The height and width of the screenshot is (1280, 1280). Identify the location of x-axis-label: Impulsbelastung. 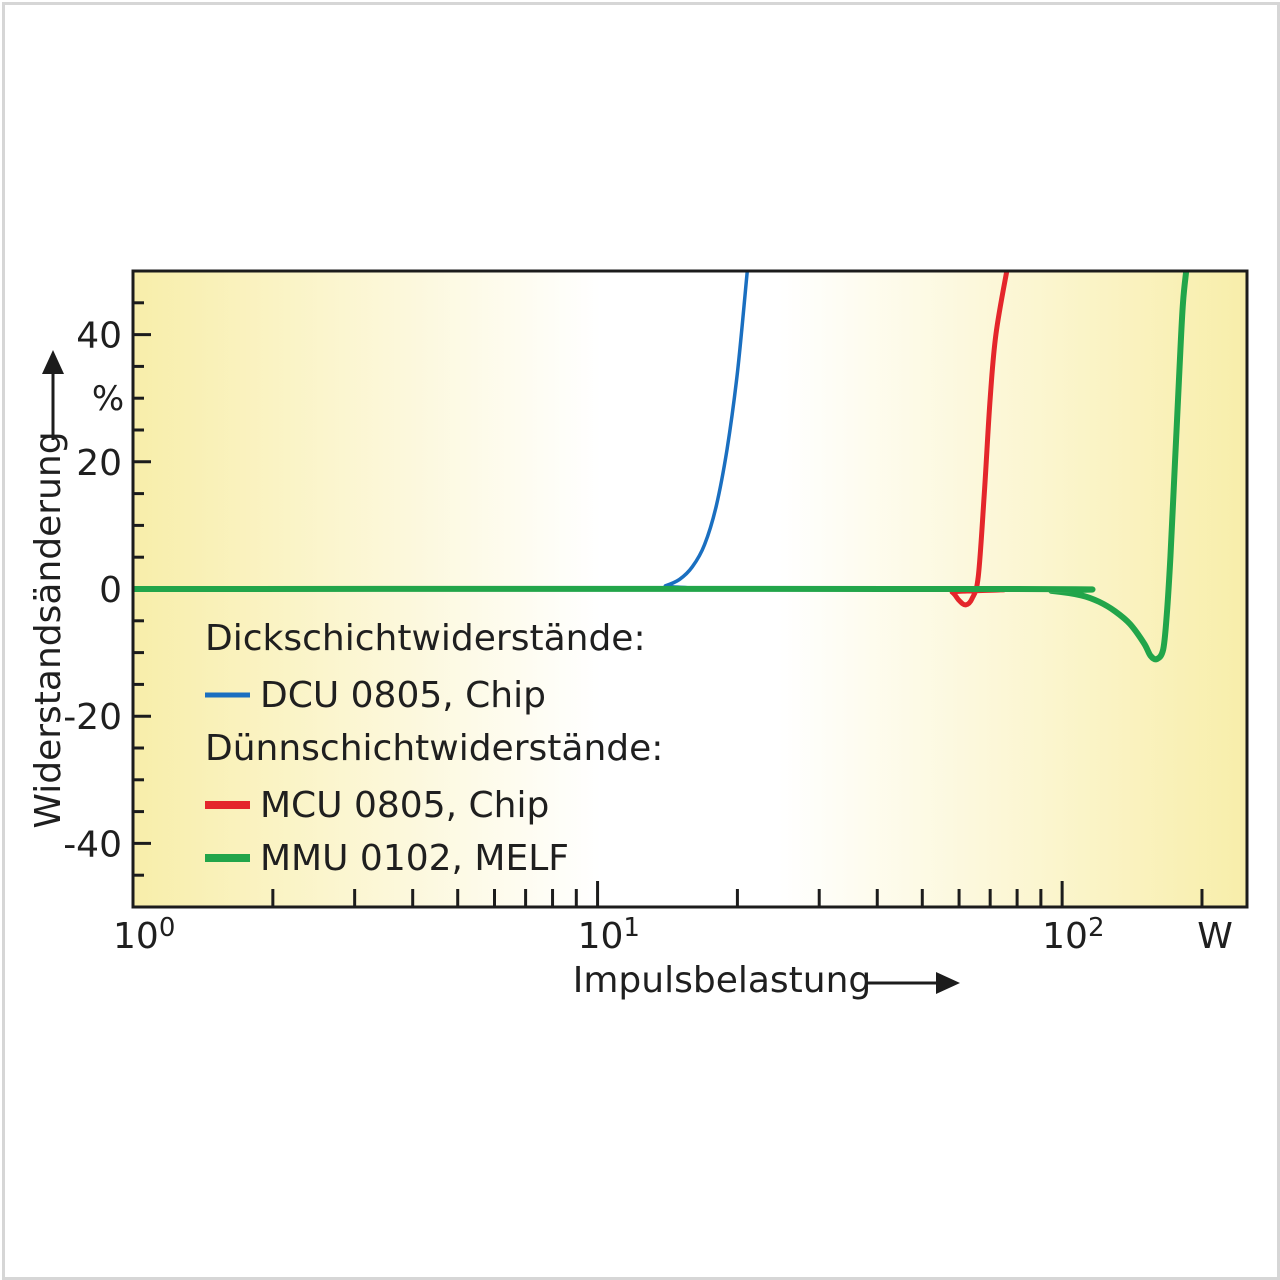
(722, 980).